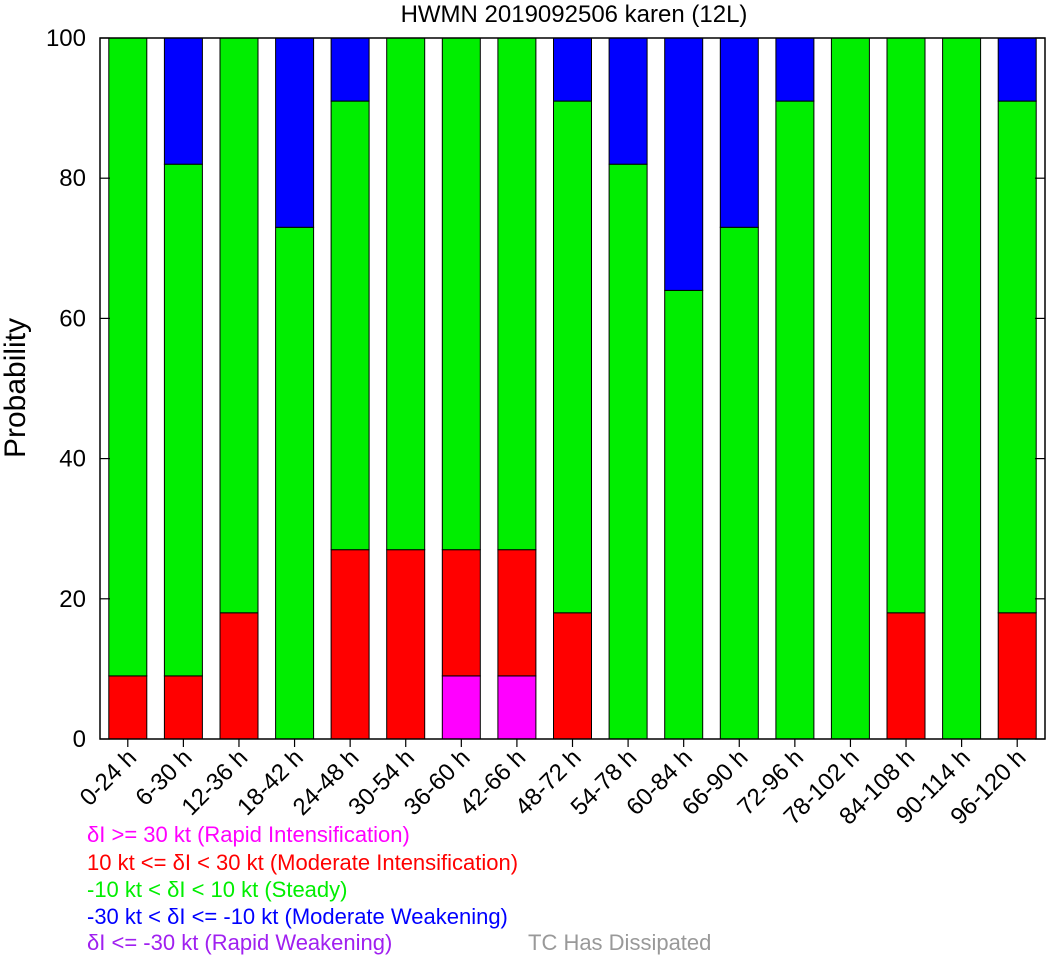 Image resolution: width=1057 pixels, height=960 pixels. I want to click on y-axis-label: Probability, so click(16, 388).